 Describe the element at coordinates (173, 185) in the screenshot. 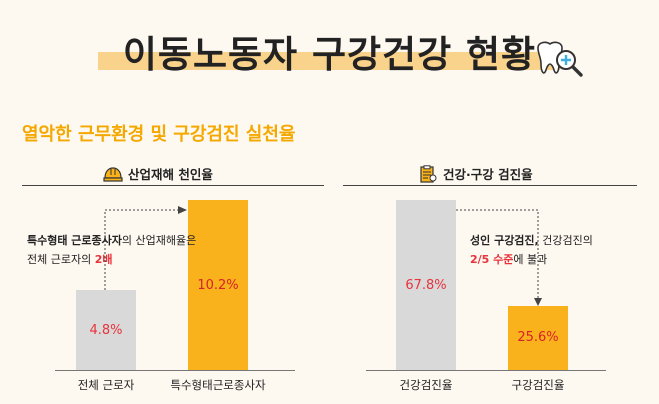

I see `chart1-rule` at that location.